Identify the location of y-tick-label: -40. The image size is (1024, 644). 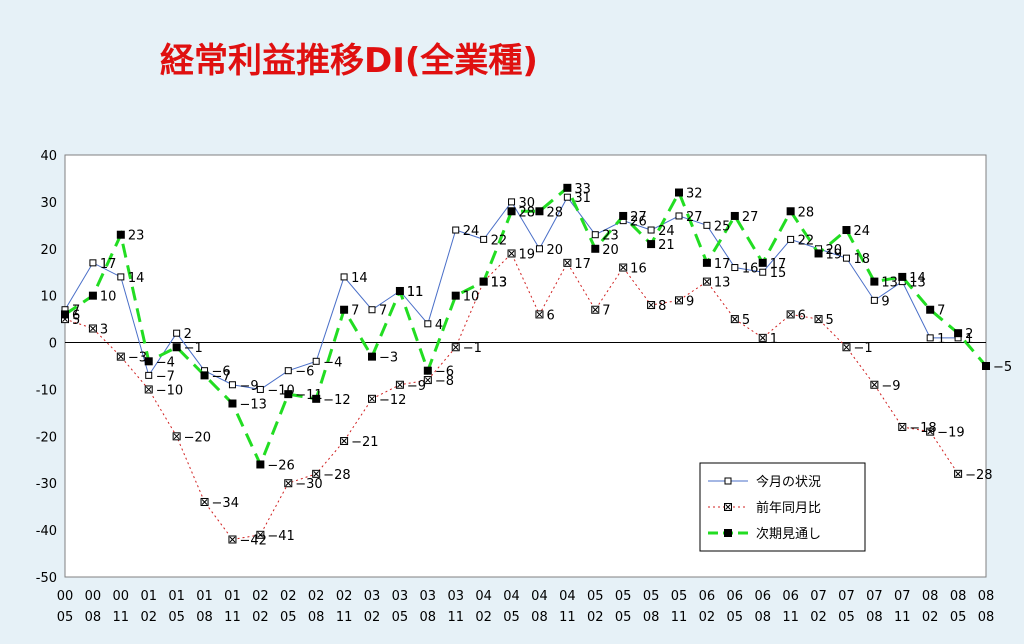
(46, 531).